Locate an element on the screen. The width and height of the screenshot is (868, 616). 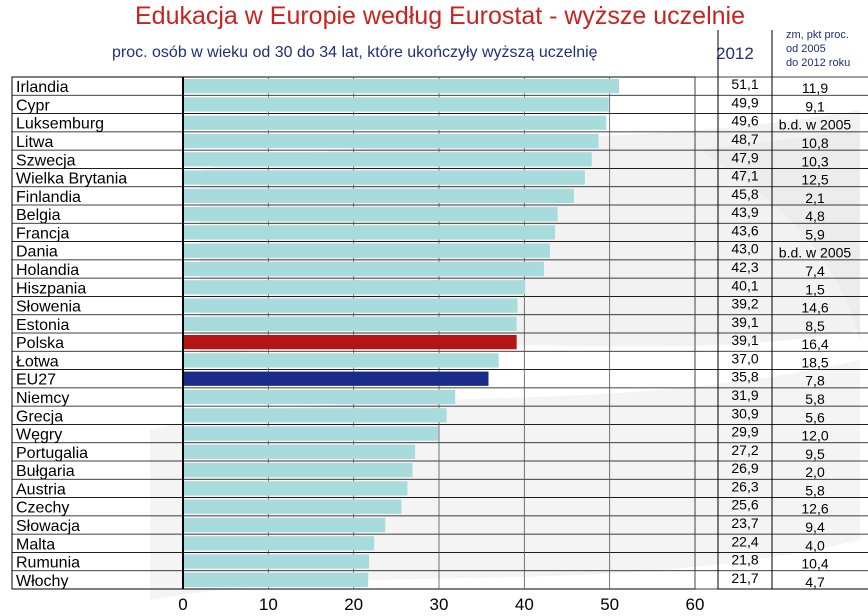
change-label: 7,4 is located at coordinates (815, 271).